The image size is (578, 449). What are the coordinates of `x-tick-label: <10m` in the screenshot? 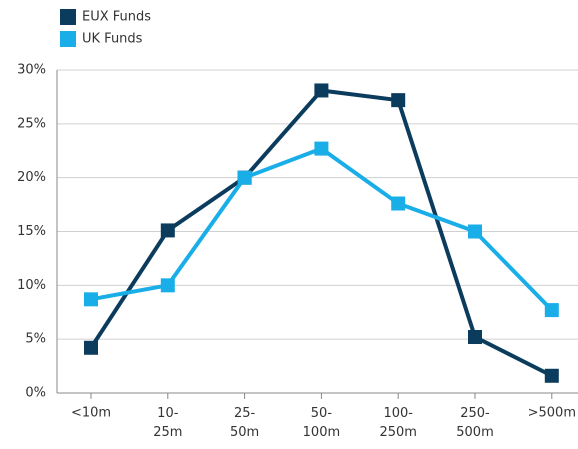 It's located at (91, 413).